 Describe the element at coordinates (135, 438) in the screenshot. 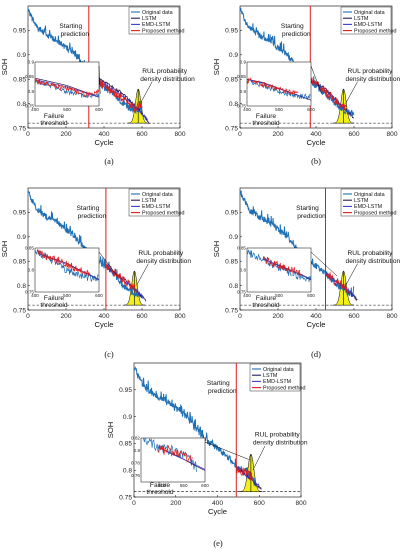

I see `inset-y-tick-label: 0.82` at that location.